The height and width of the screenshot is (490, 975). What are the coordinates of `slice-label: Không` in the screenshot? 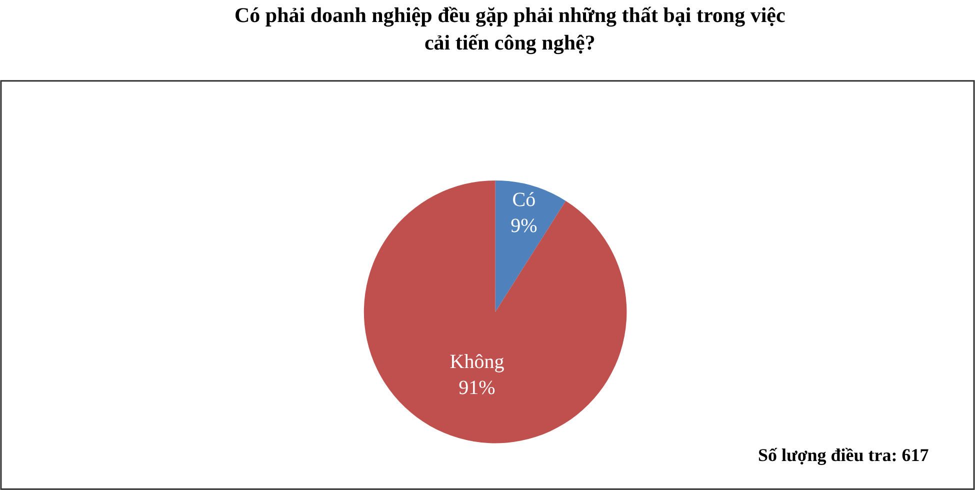 It's located at (477, 361).